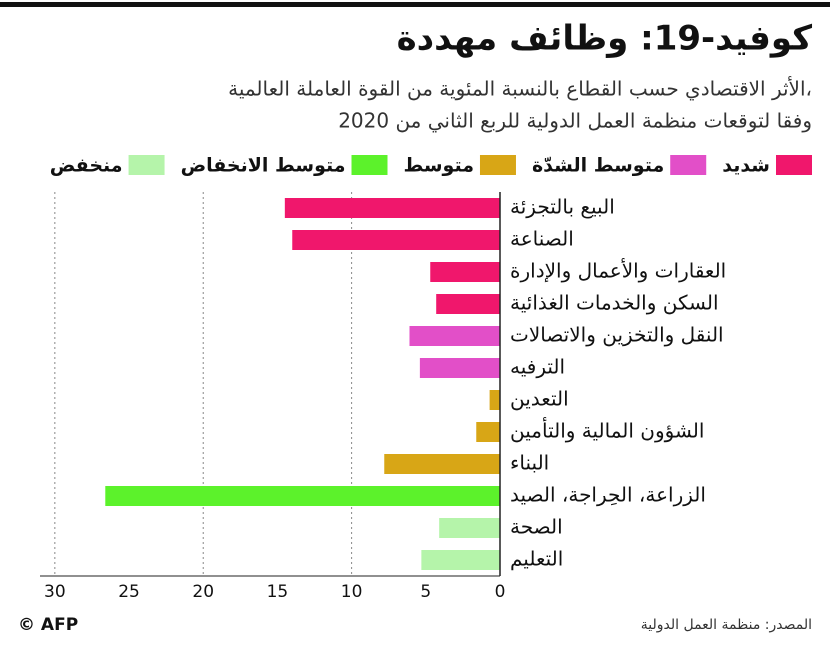 The width and height of the screenshot is (830, 647). I want to click on legend-label: متوسط, so click(439, 166).